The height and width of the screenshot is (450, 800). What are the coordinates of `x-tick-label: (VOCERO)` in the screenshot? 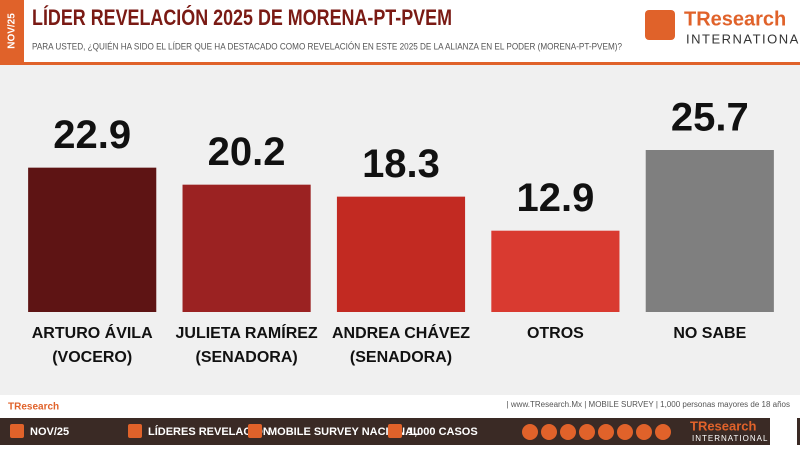 It's located at (92, 357).